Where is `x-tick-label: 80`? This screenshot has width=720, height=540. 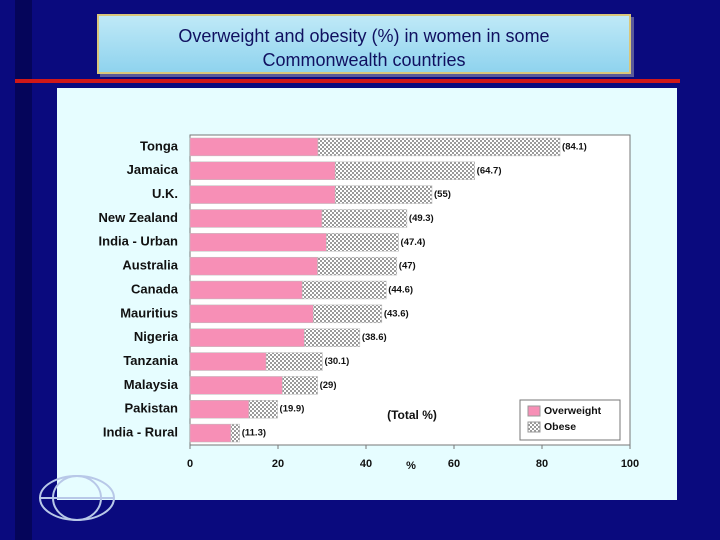
x-tick-label: 80 is located at coordinates (542, 464).